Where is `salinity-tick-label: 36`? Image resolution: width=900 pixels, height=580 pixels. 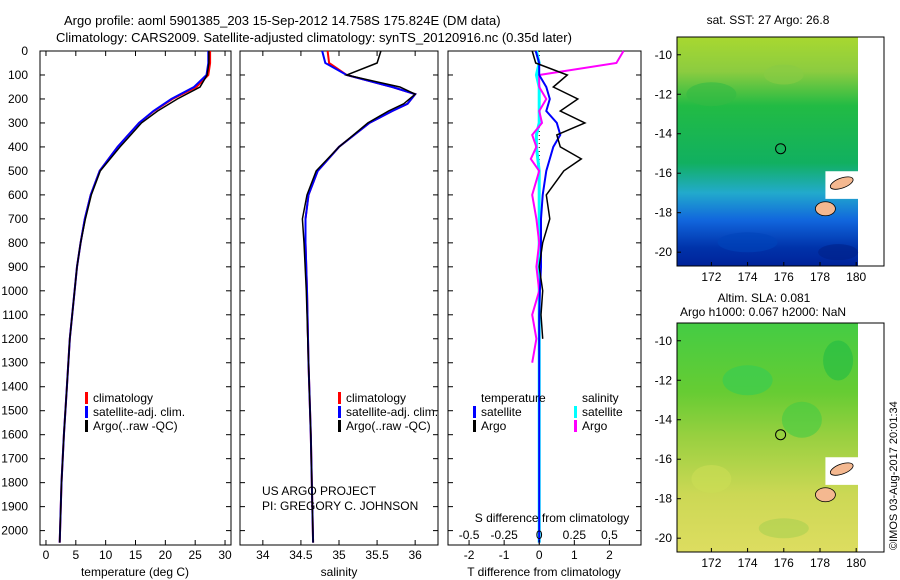 salinity-tick-label: 36 is located at coordinates (415, 555).